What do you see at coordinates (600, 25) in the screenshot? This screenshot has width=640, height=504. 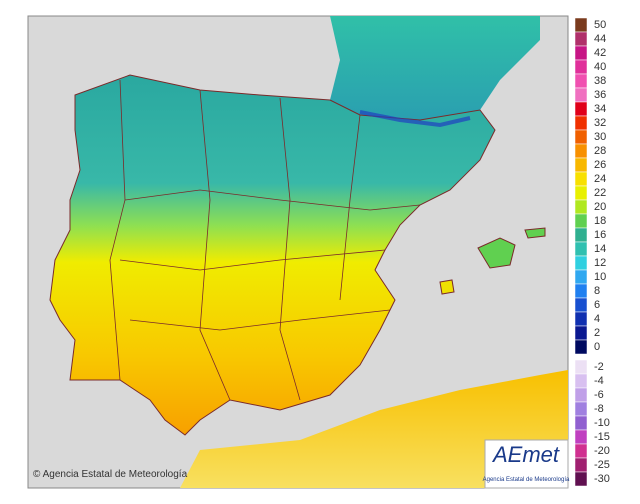 I see `legend-label: 50` at bounding box center [600, 25].